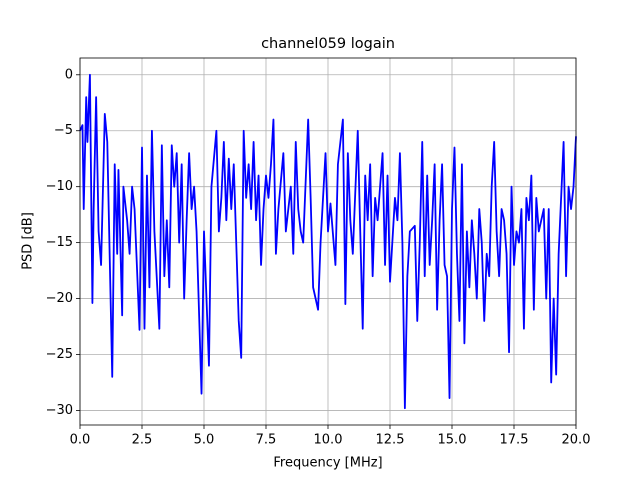  Describe the element at coordinates (80, 440) in the screenshot. I see `x-tick-label: 0.0` at that location.